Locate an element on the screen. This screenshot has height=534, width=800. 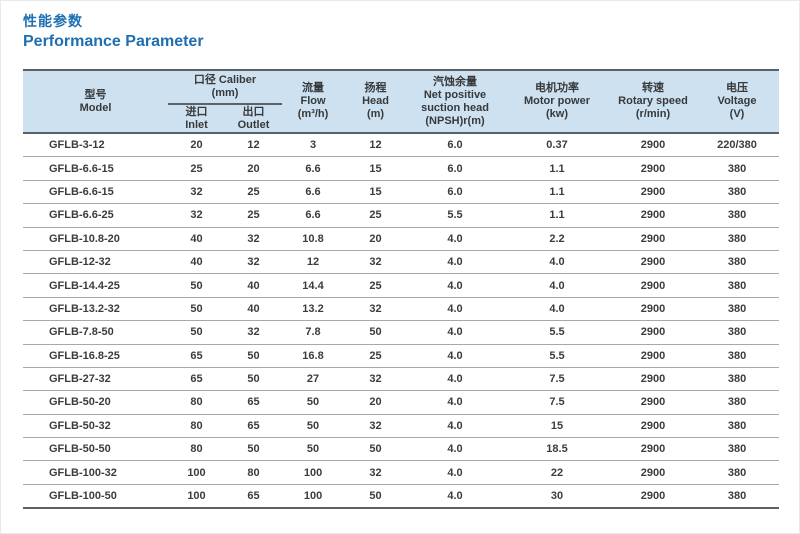
value-cell: 3 is located at coordinates (313, 145).